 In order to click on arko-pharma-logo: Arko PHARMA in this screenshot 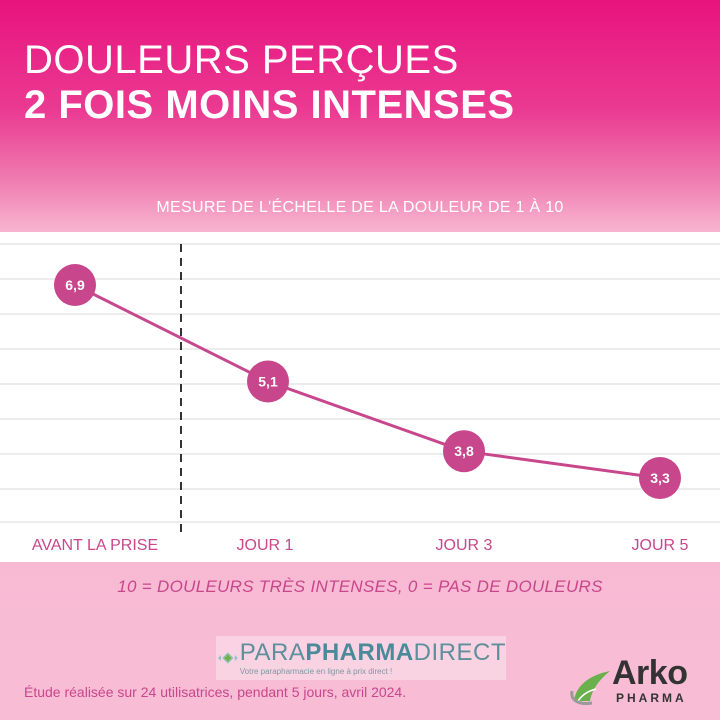, I will do `click(645, 683)`.